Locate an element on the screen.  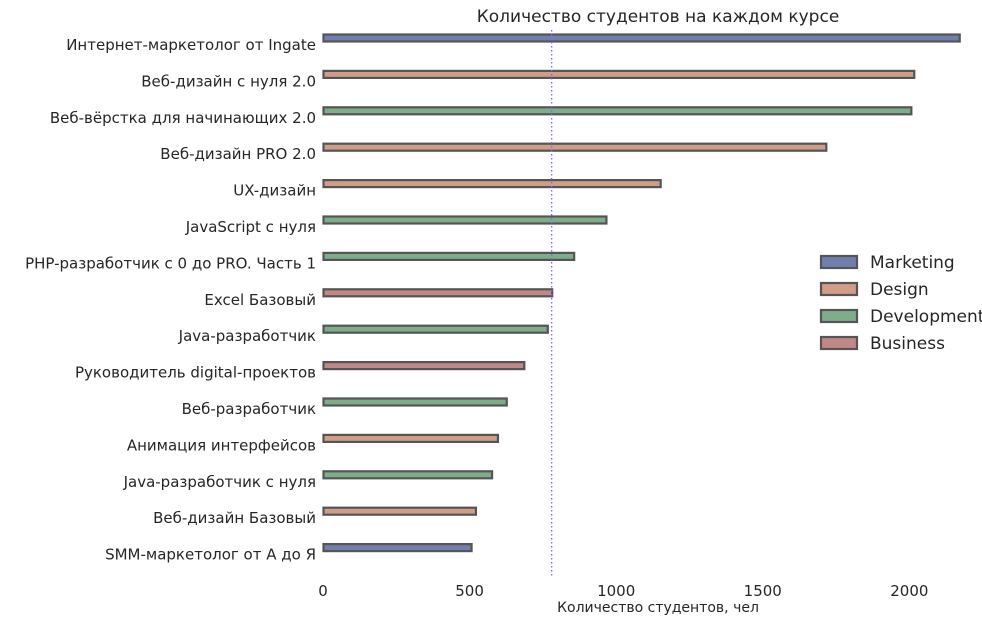
category-label: Java-разработчик с нуля is located at coordinates (219, 482).